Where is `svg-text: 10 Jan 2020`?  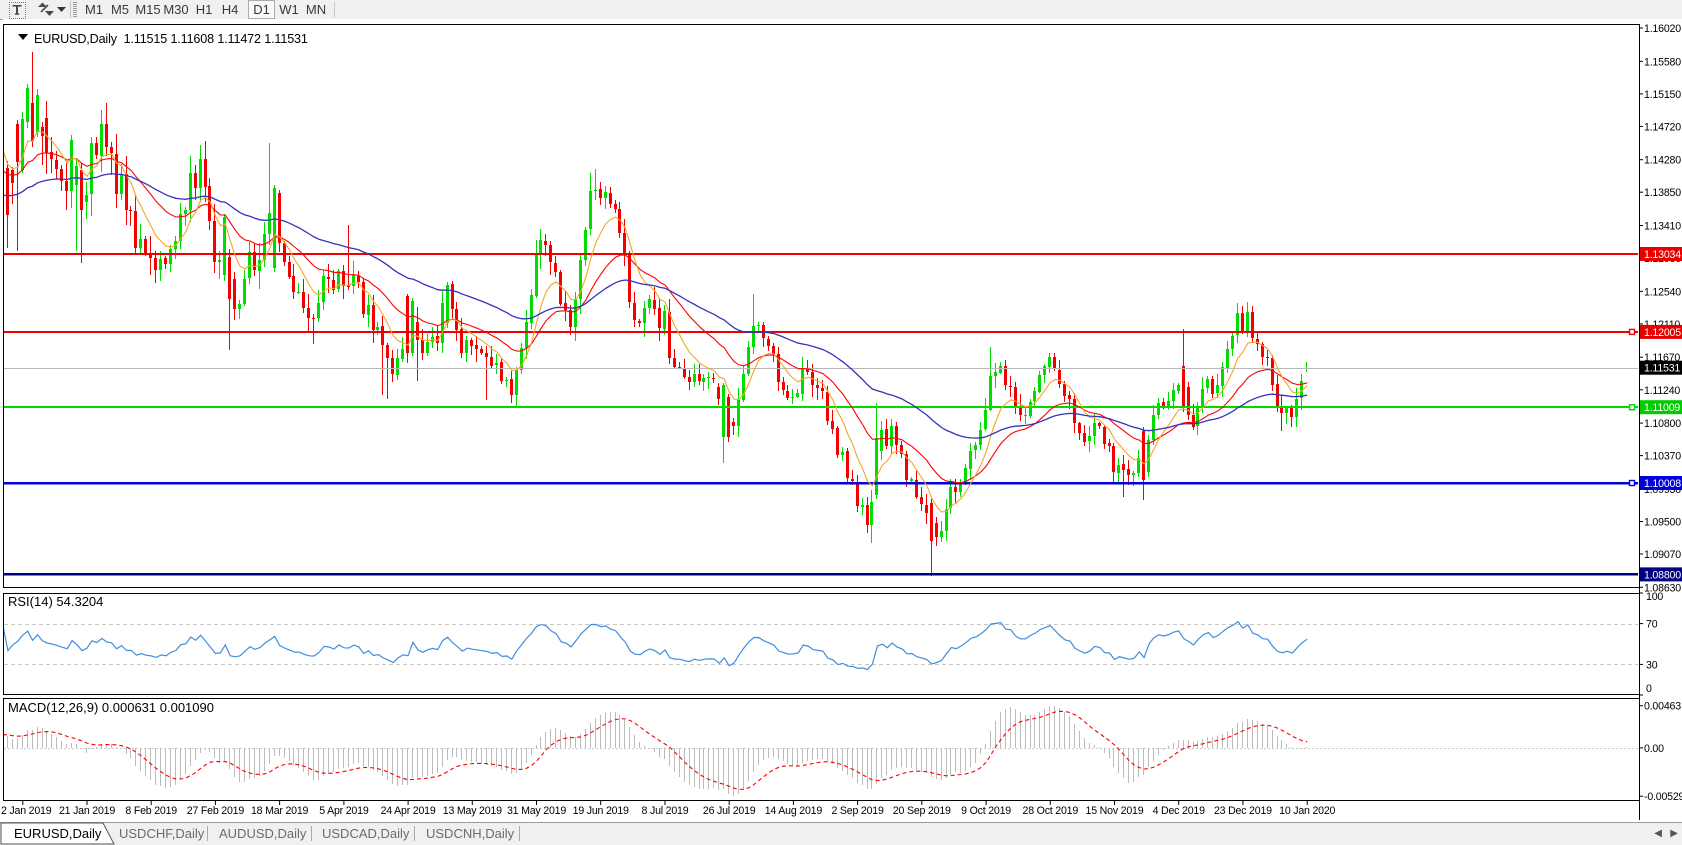
svg-text: 10 Jan 2020 is located at coordinates (1307, 811).